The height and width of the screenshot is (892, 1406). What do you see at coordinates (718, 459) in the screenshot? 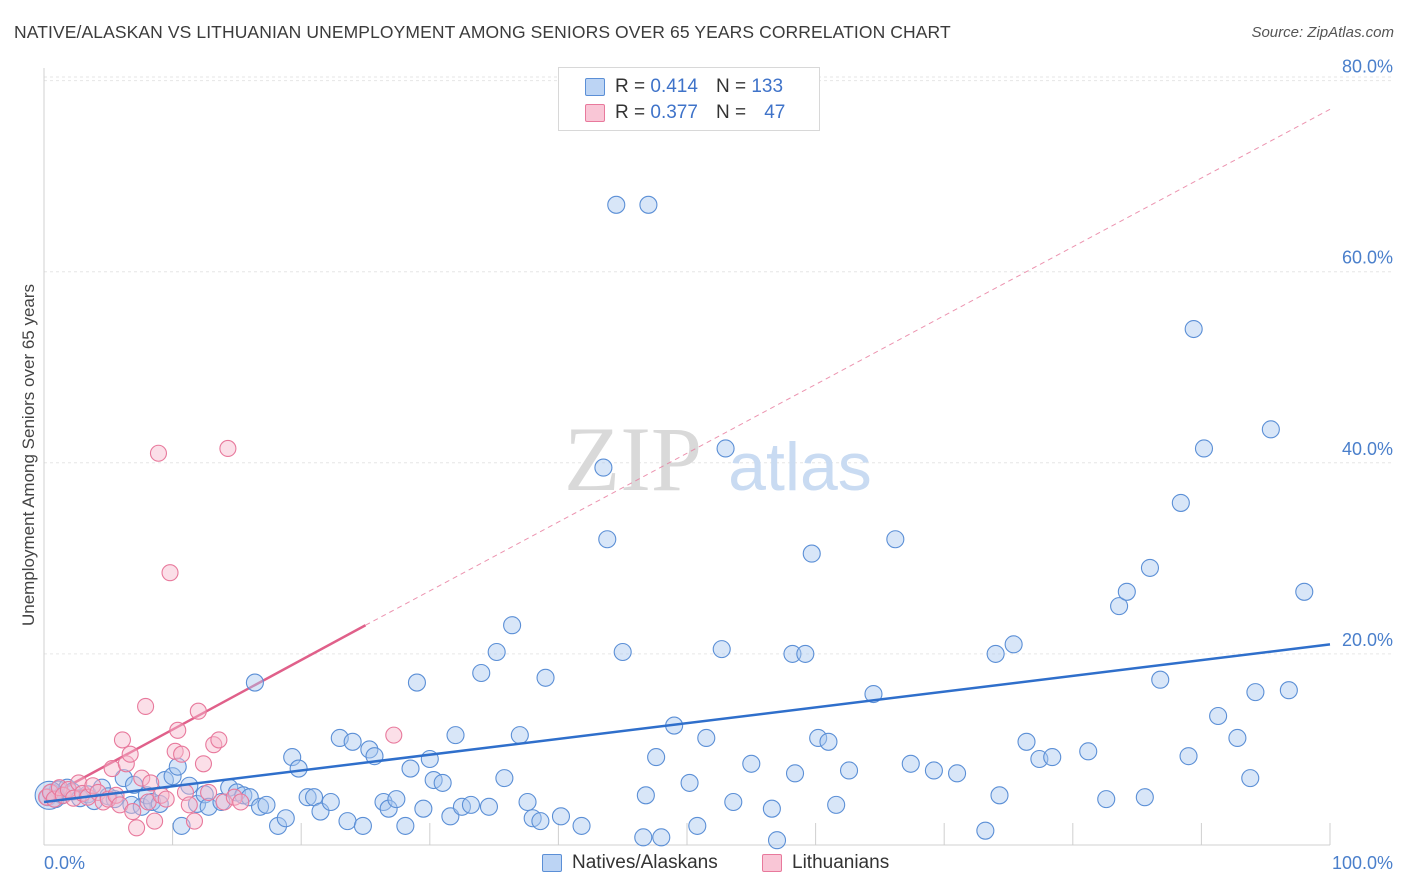
I see `watermark: ZIP atlas` at bounding box center [718, 459].